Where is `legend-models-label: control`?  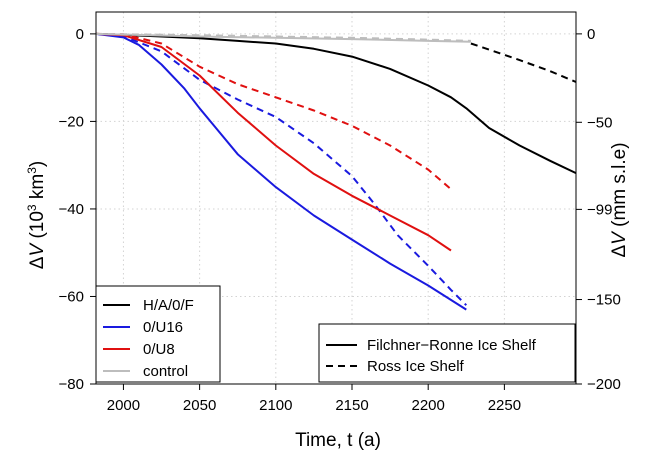
legend-models-label: control is located at coordinates (165, 371).